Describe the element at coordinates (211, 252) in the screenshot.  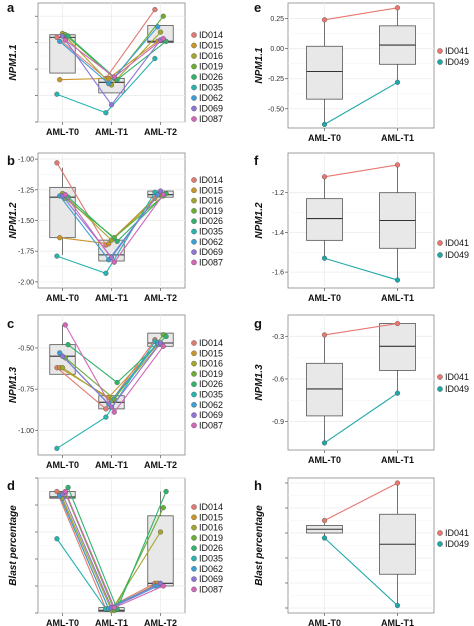
I see `legend-label-ID069: ID069` at that location.